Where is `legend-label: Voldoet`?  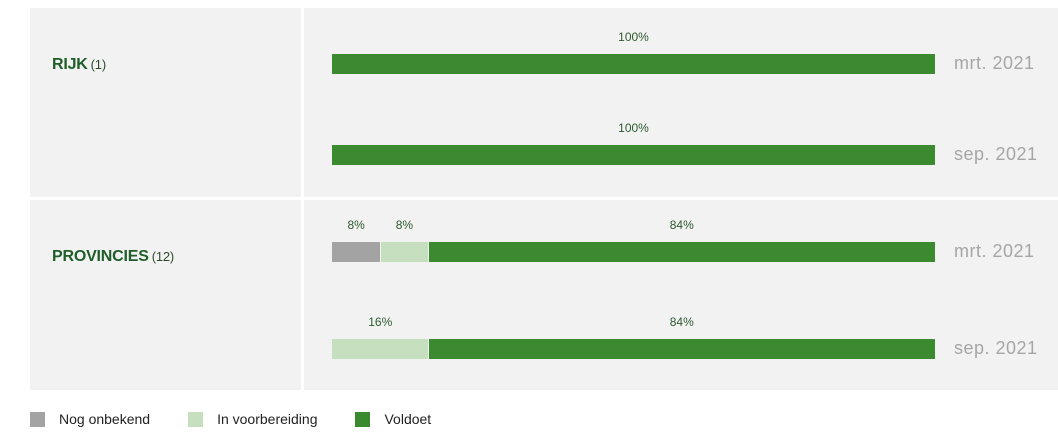 legend-label: Voldoet is located at coordinates (408, 419).